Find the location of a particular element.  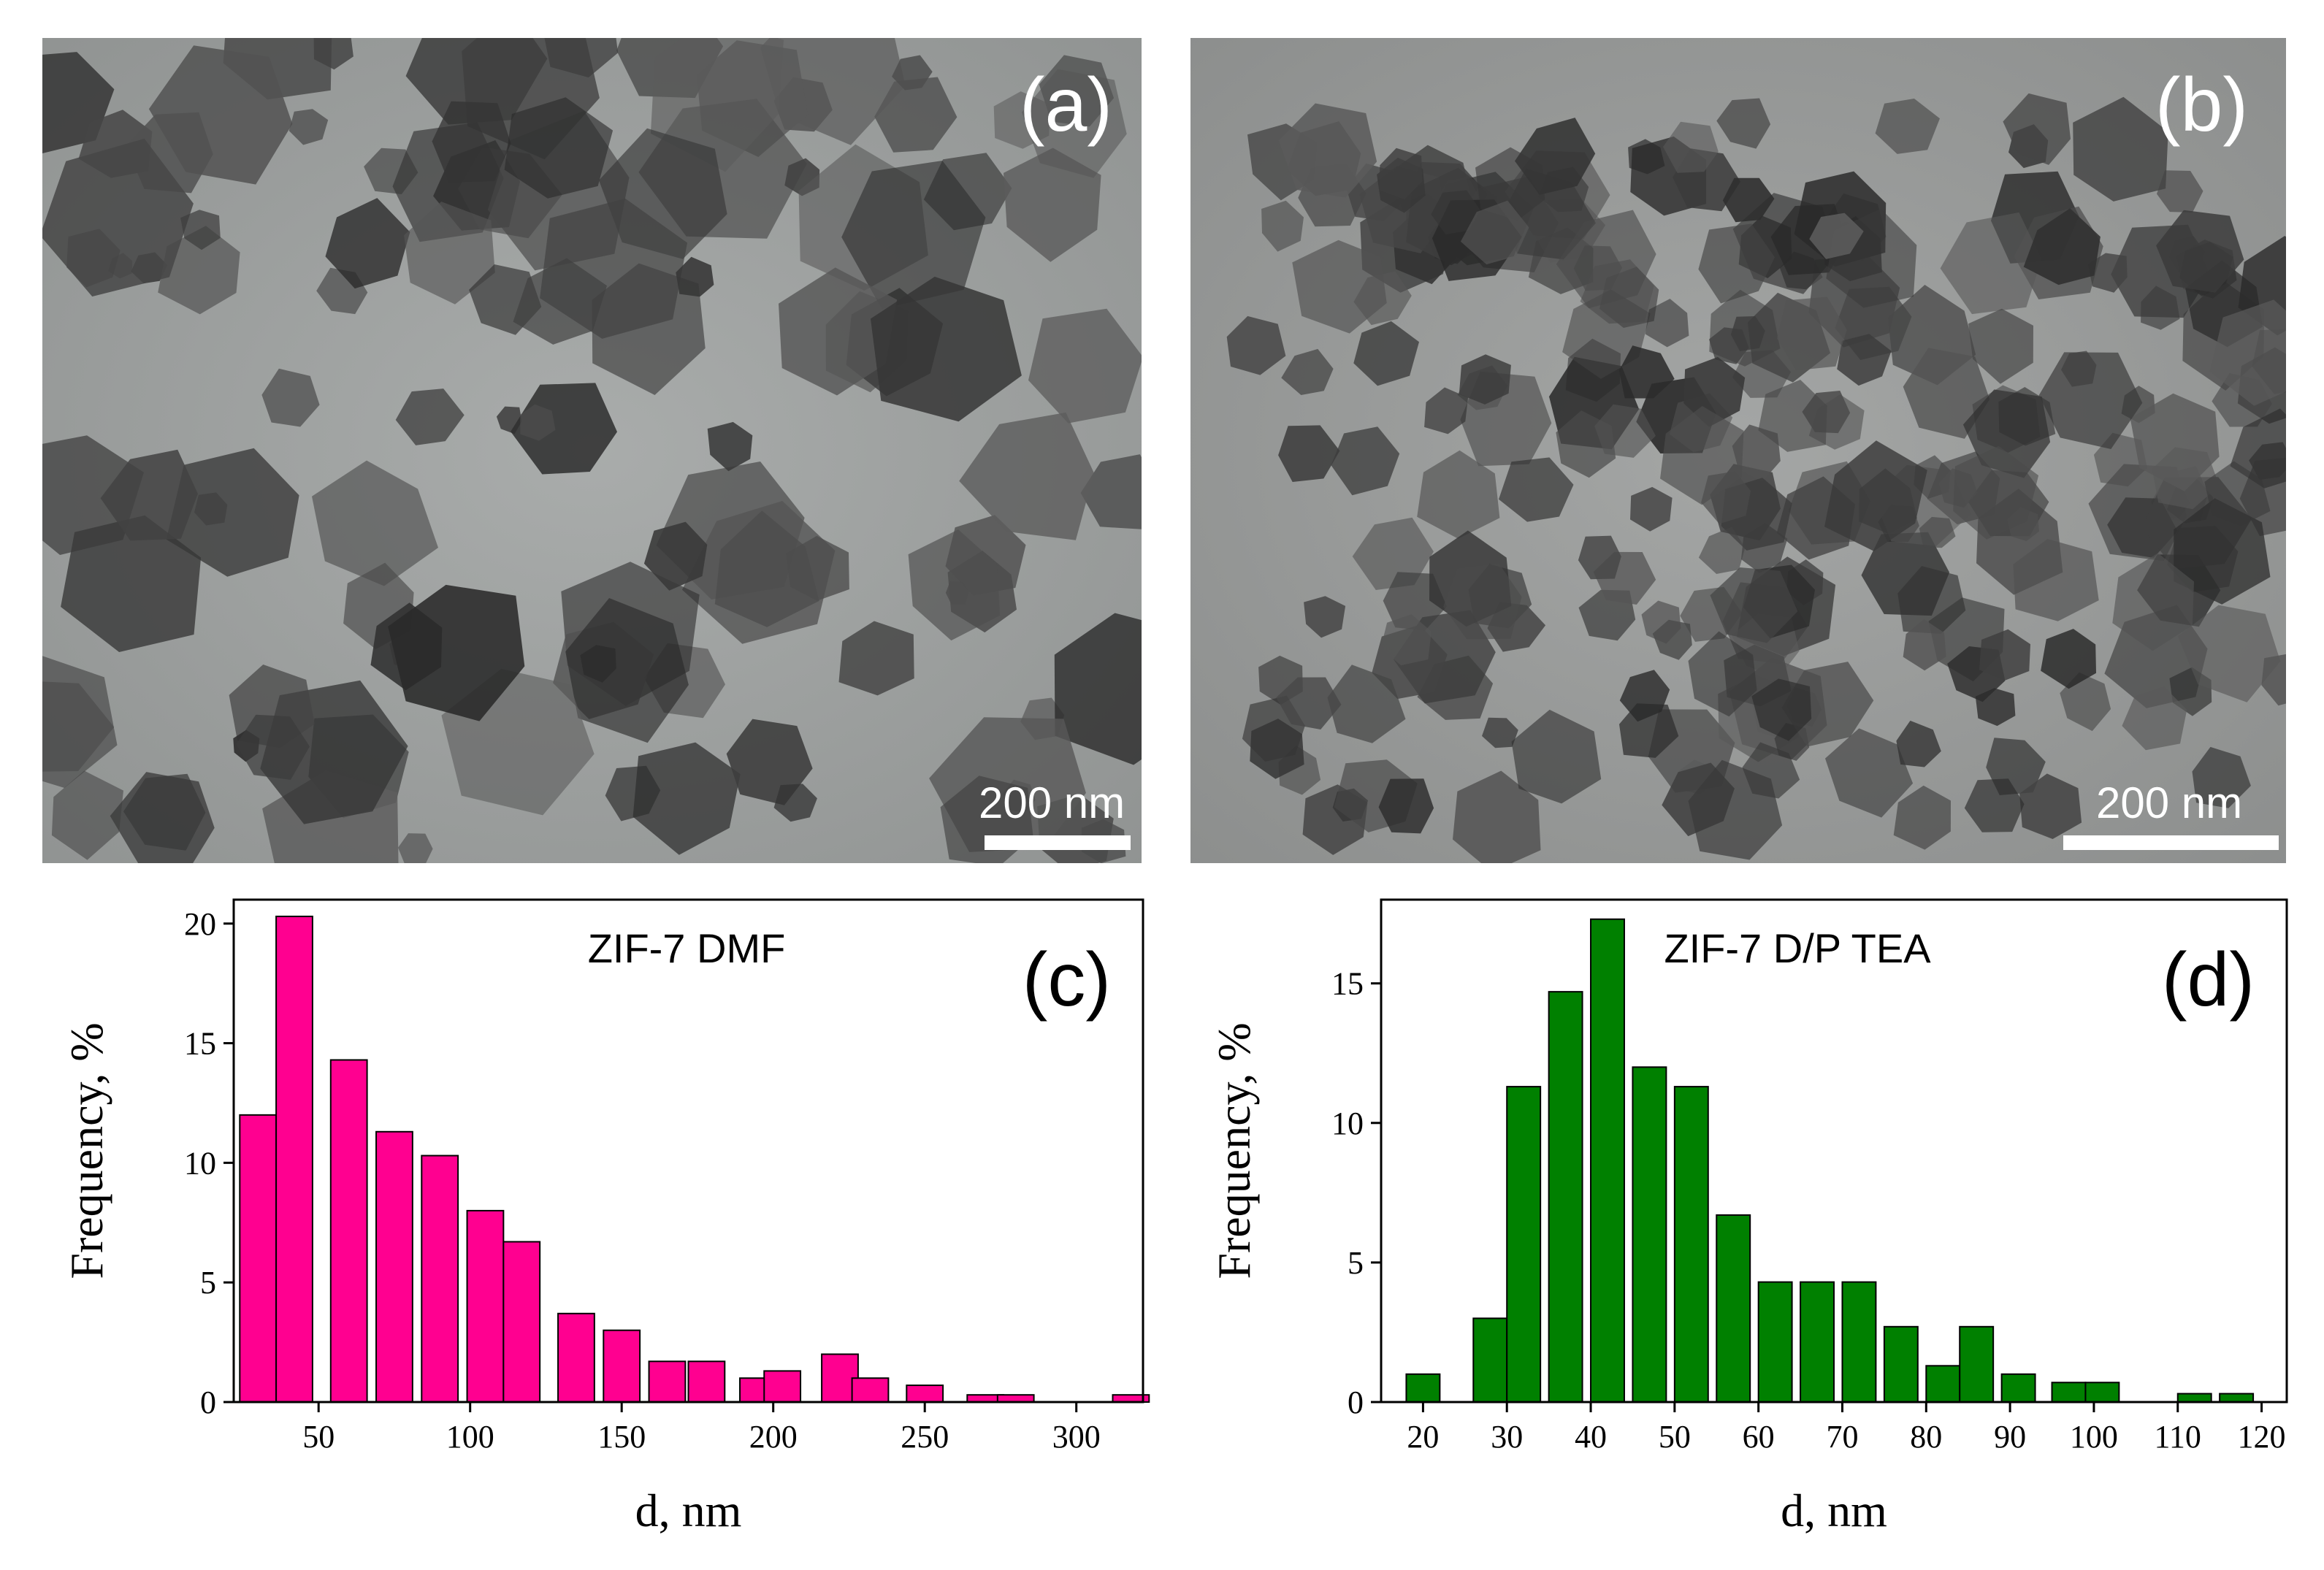

x-axis-label: d, nm is located at coordinates (688, 1510).